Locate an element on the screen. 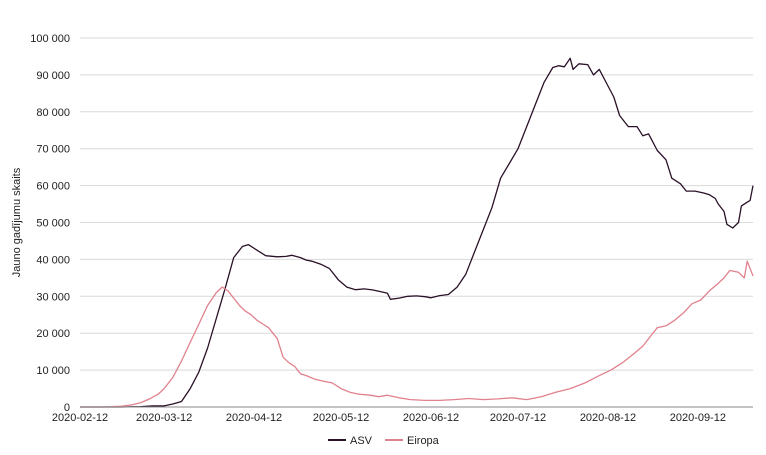 This screenshot has height=455, width=766. y-tick-label: 0 is located at coordinates (67, 408).